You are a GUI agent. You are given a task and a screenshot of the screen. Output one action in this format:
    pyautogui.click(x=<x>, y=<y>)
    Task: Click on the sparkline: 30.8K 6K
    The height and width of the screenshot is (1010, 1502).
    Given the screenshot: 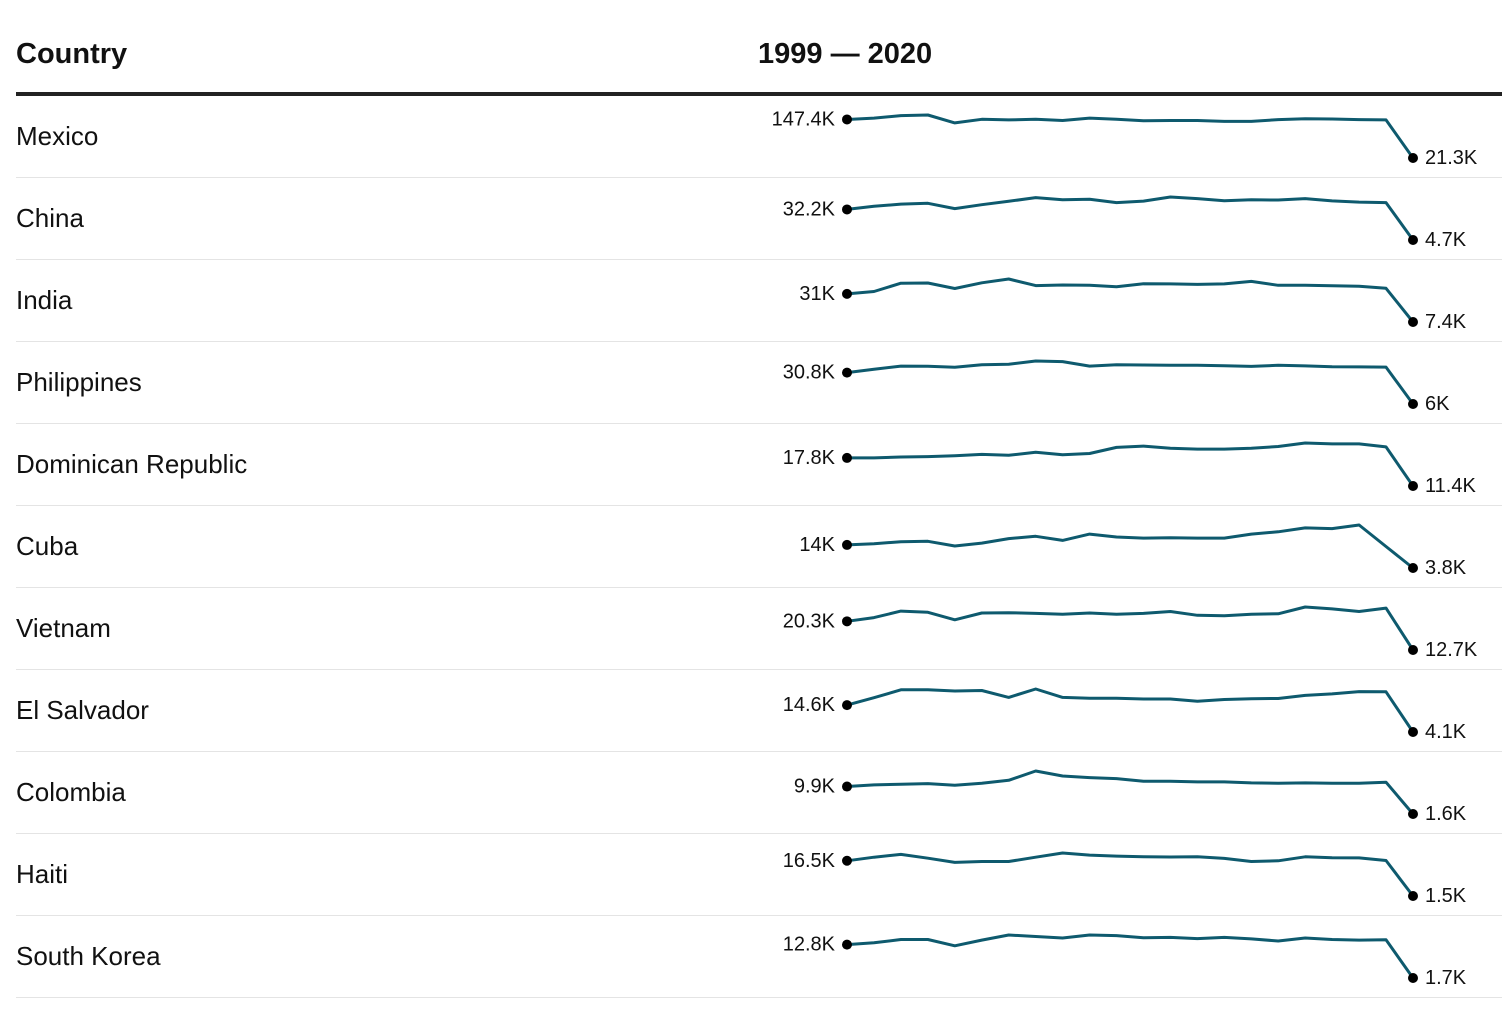 What is the action you would take?
    pyautogui.click(x=1116, y=387)
    